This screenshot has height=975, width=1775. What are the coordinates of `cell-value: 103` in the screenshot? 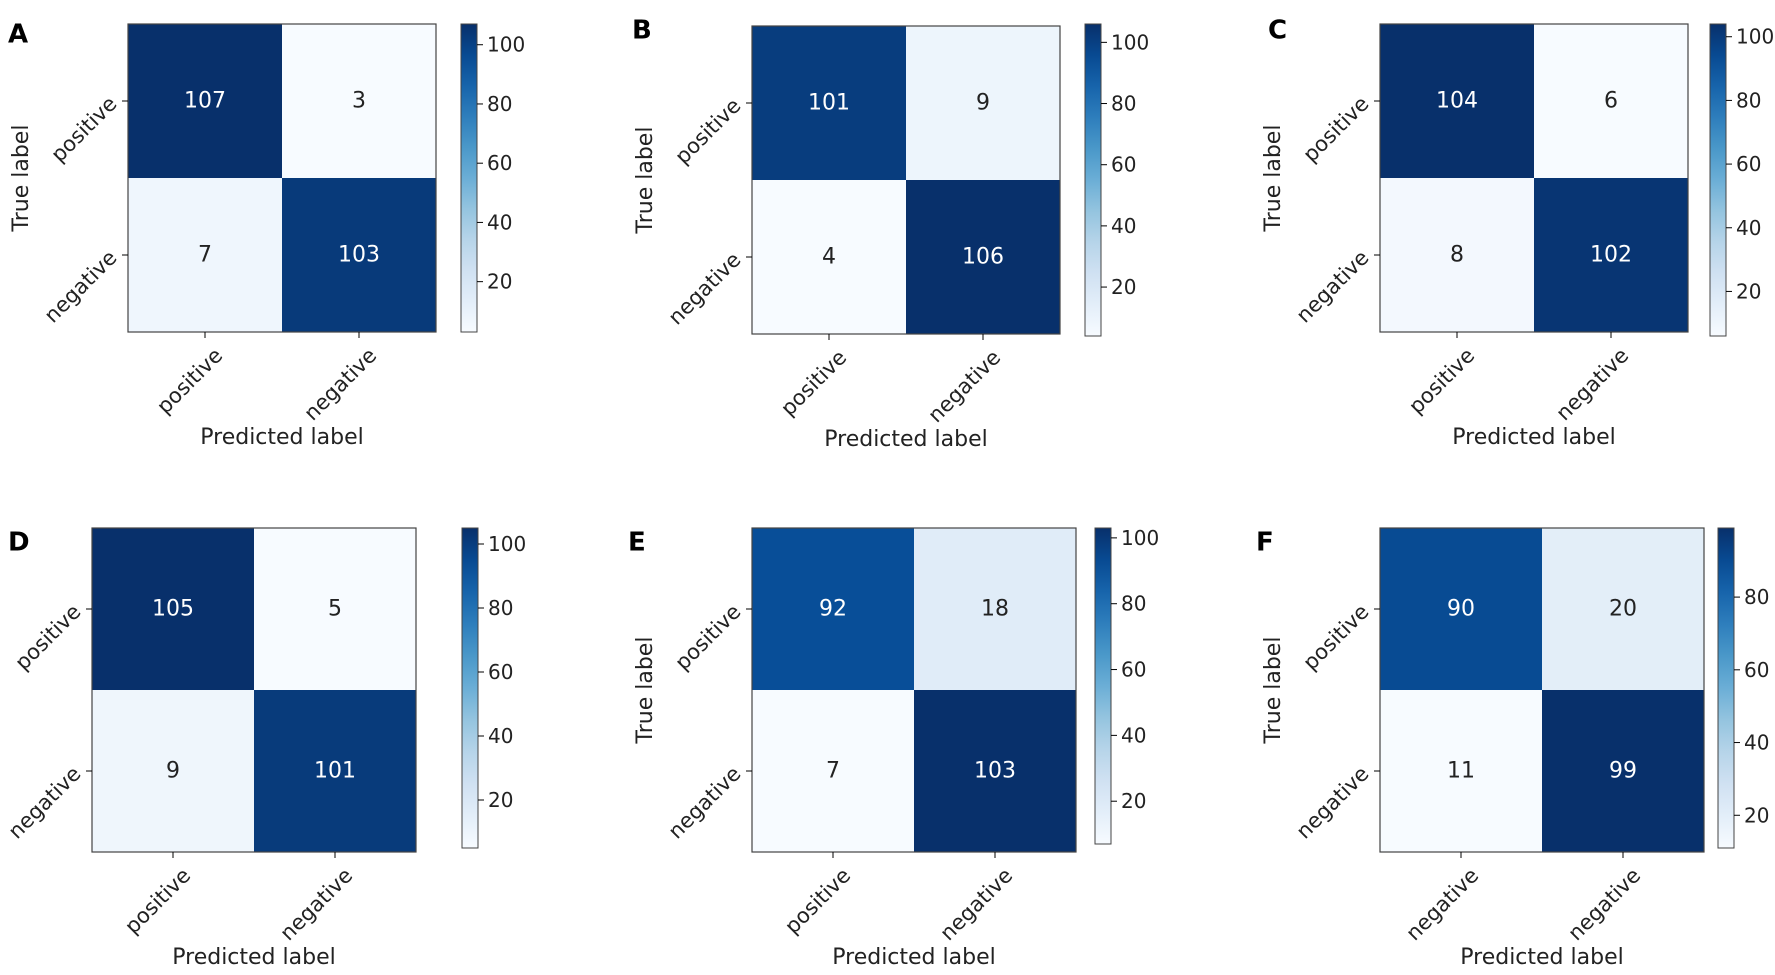 It's located at (995, 771).